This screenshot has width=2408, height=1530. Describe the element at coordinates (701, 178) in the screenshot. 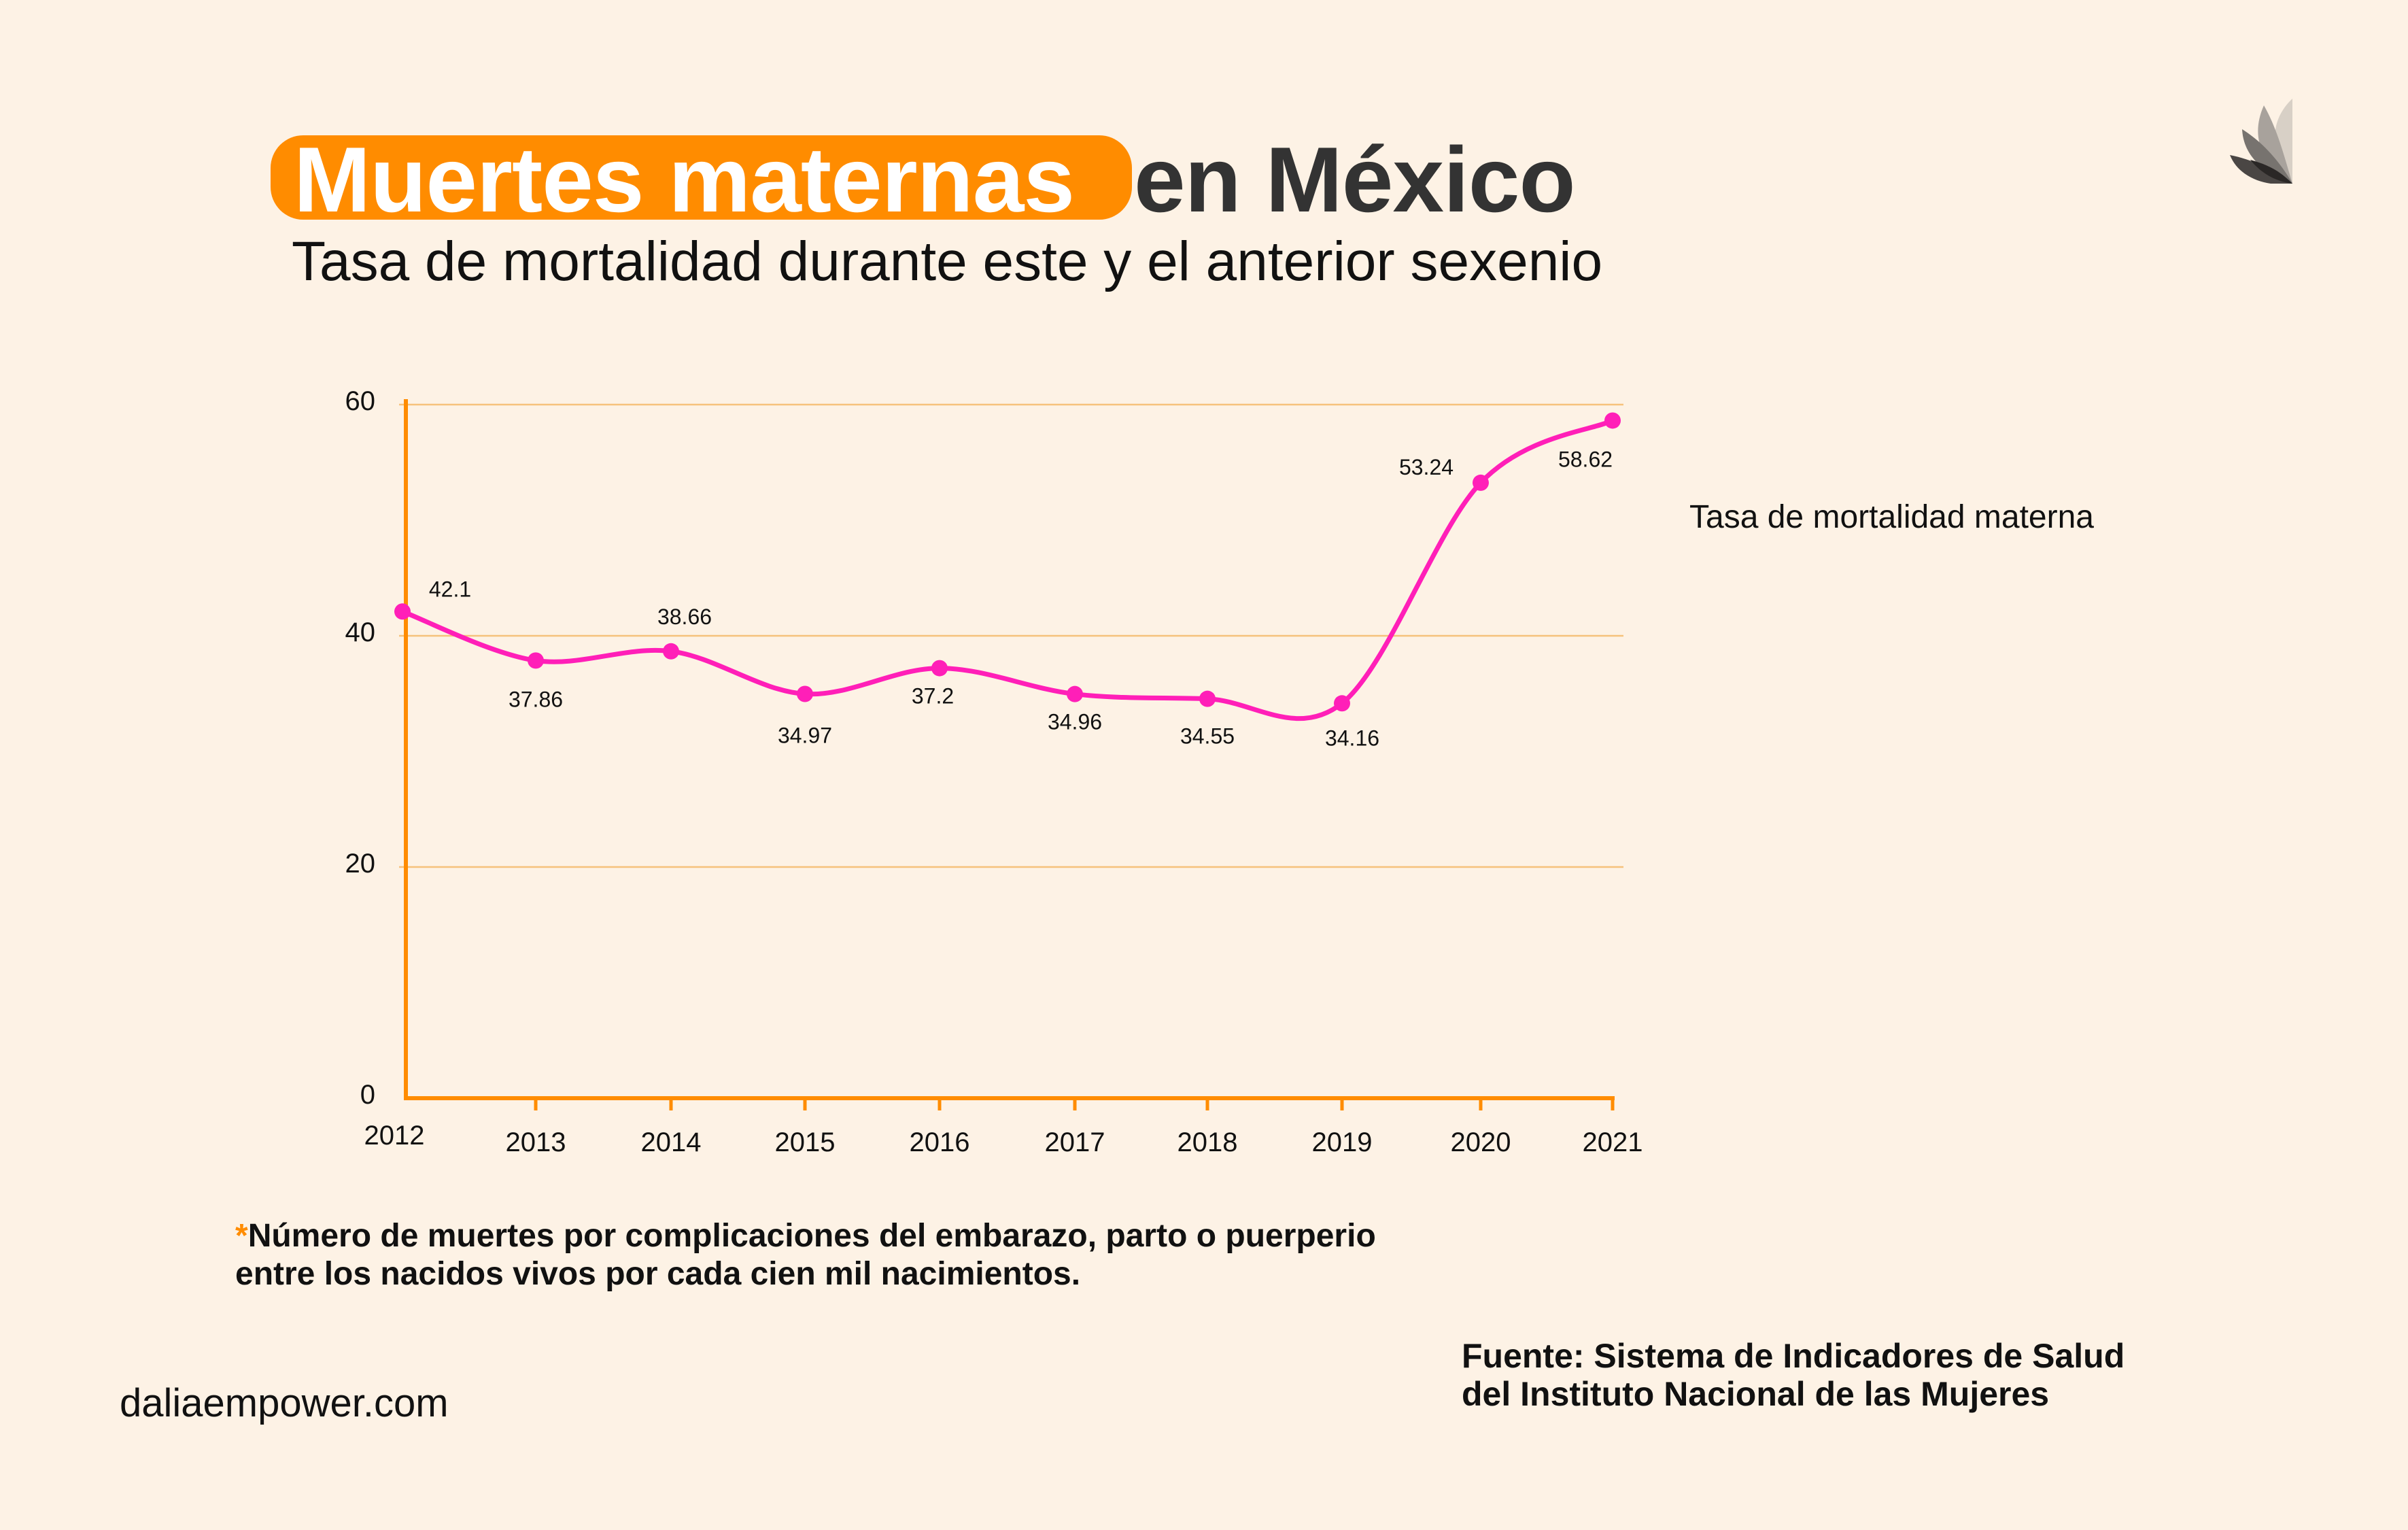

I see `title-highlight-pill` at that location.